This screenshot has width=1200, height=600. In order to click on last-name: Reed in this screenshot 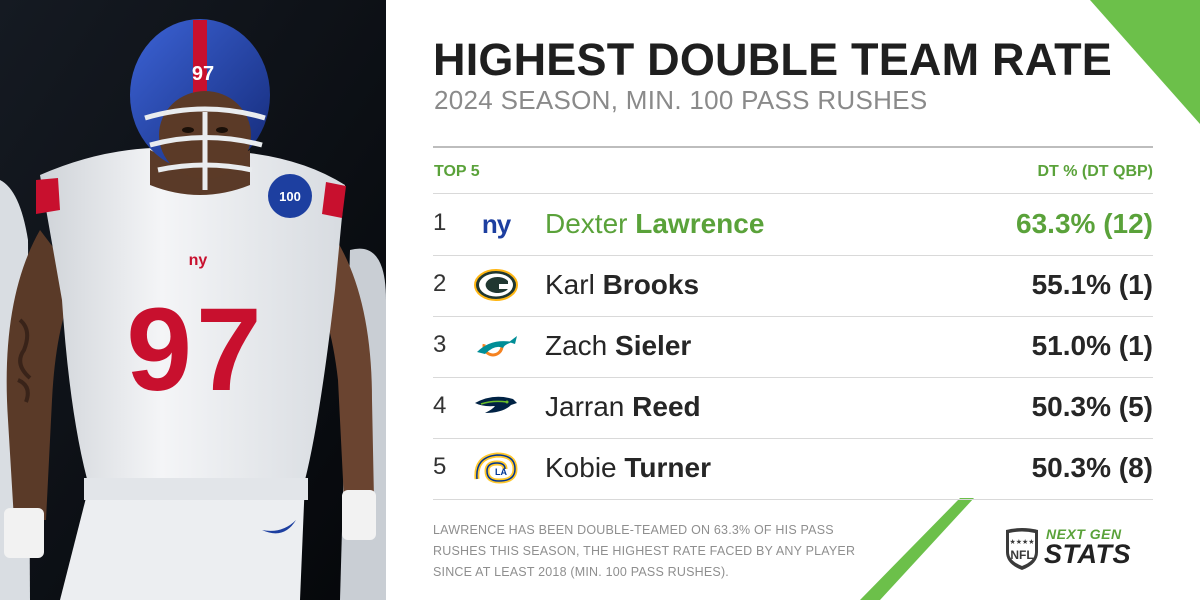, I will do `click(666, 406)`.